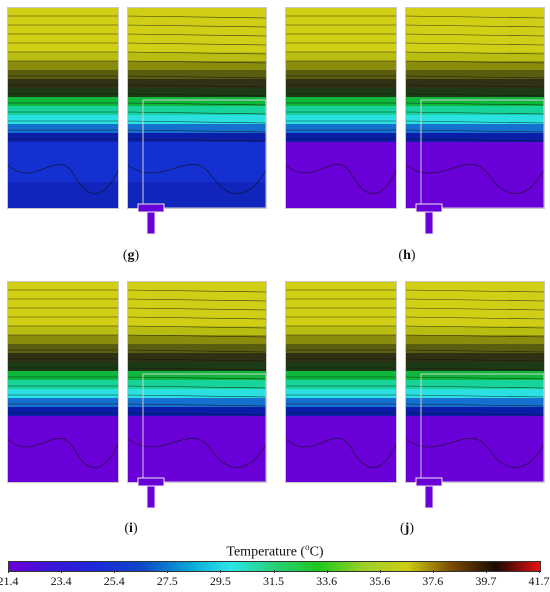 Image resolution: width=550 pixels, height=592 pixels. What do you see at coordinates (9, 581) in the screenshot?
I see `colorbar-tick-label: 21.4` at bounding box center [9, 581].